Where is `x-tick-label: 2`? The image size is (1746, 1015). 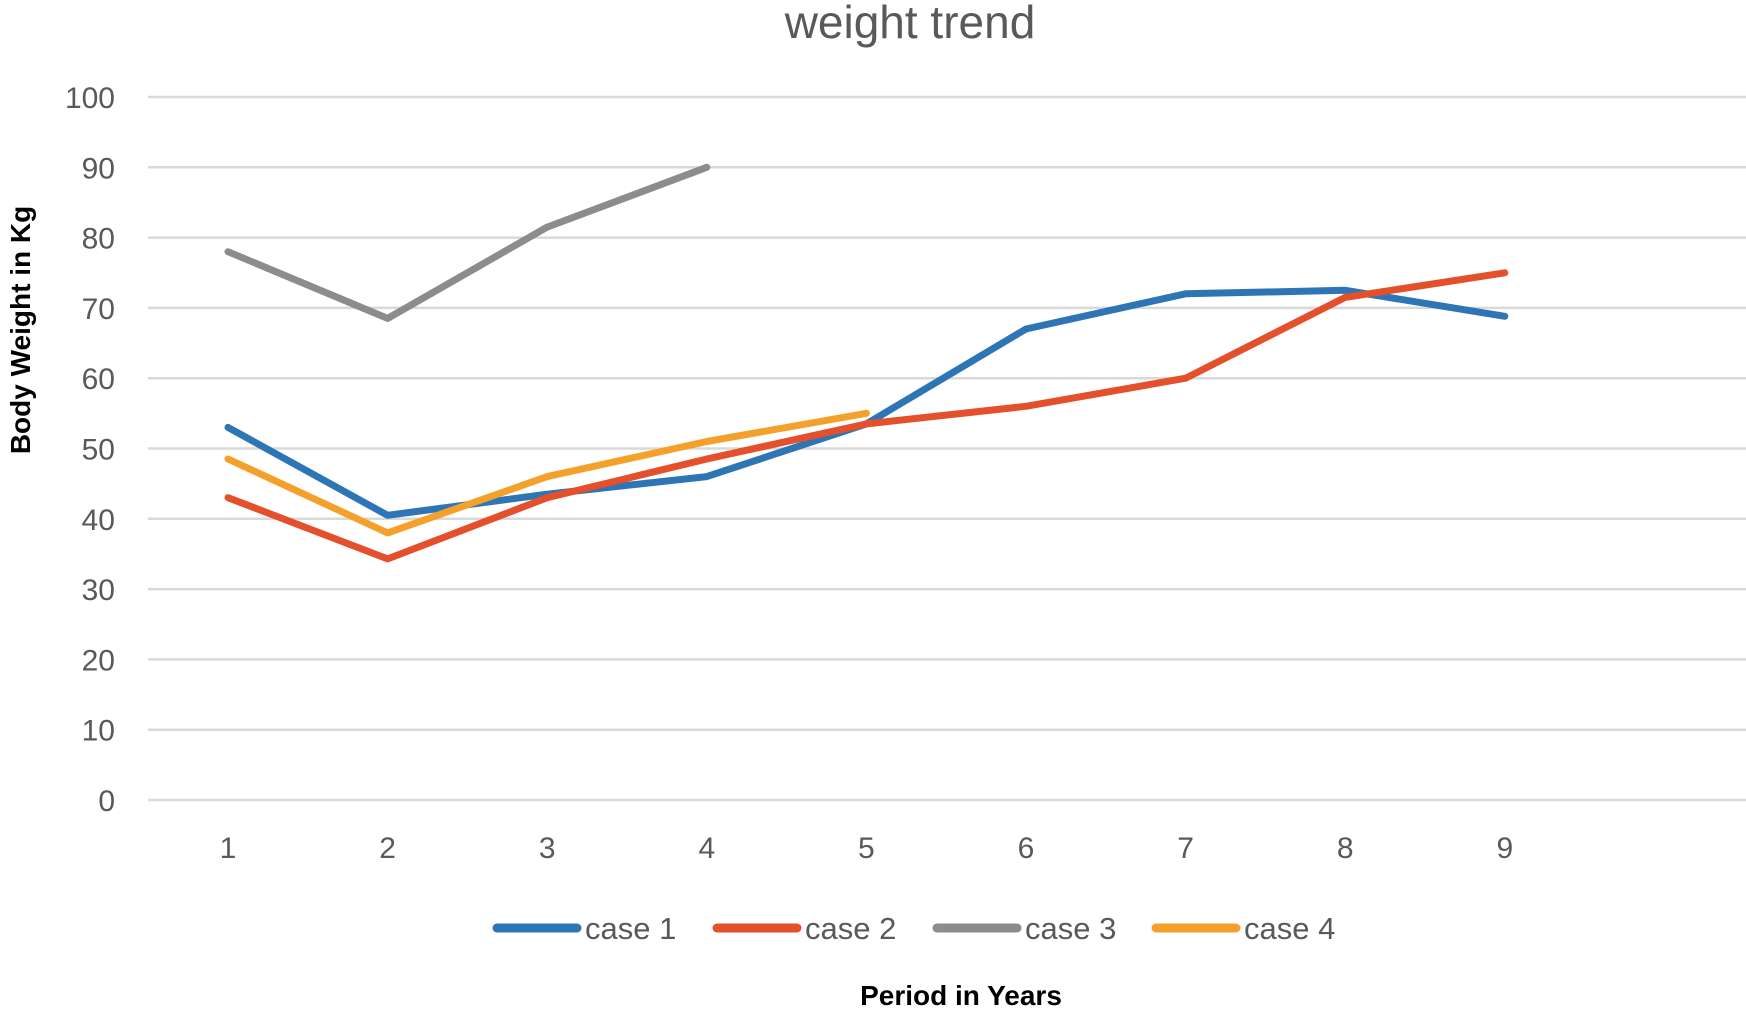 x-tick-label: 2 is located at coordinates (387, 848).